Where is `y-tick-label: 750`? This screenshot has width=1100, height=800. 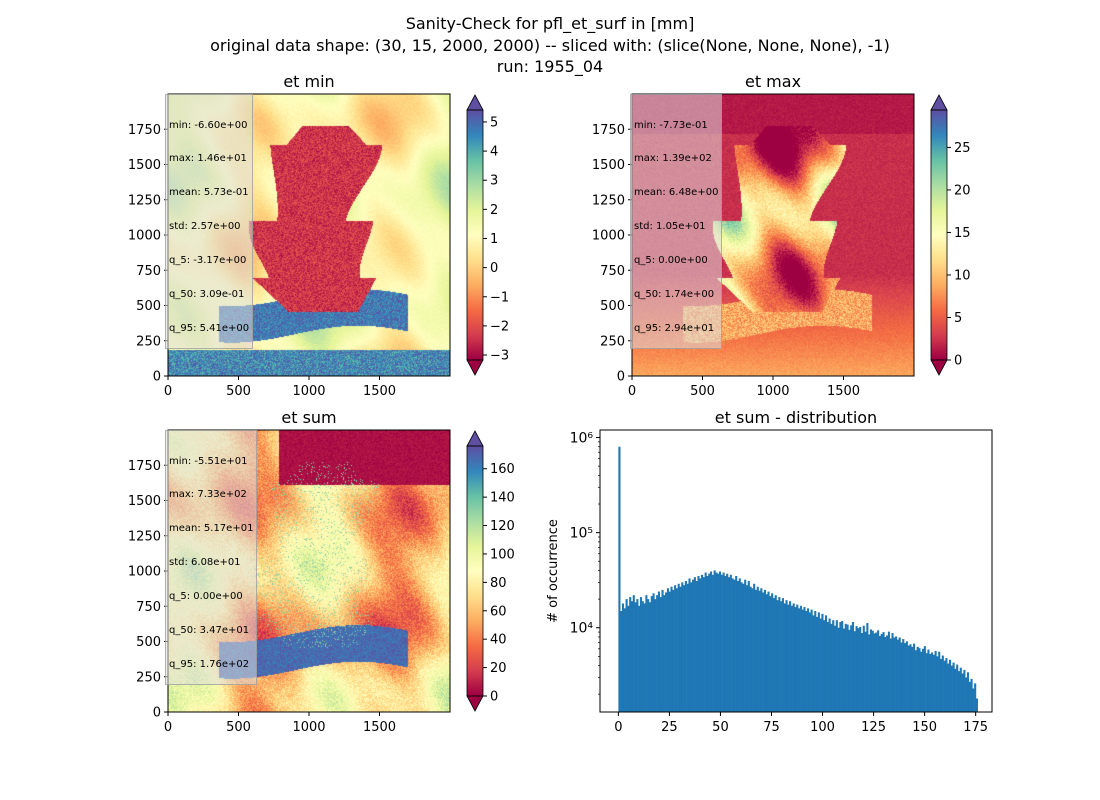
y-tick-label: 750 is located at coordinates (148, 607).